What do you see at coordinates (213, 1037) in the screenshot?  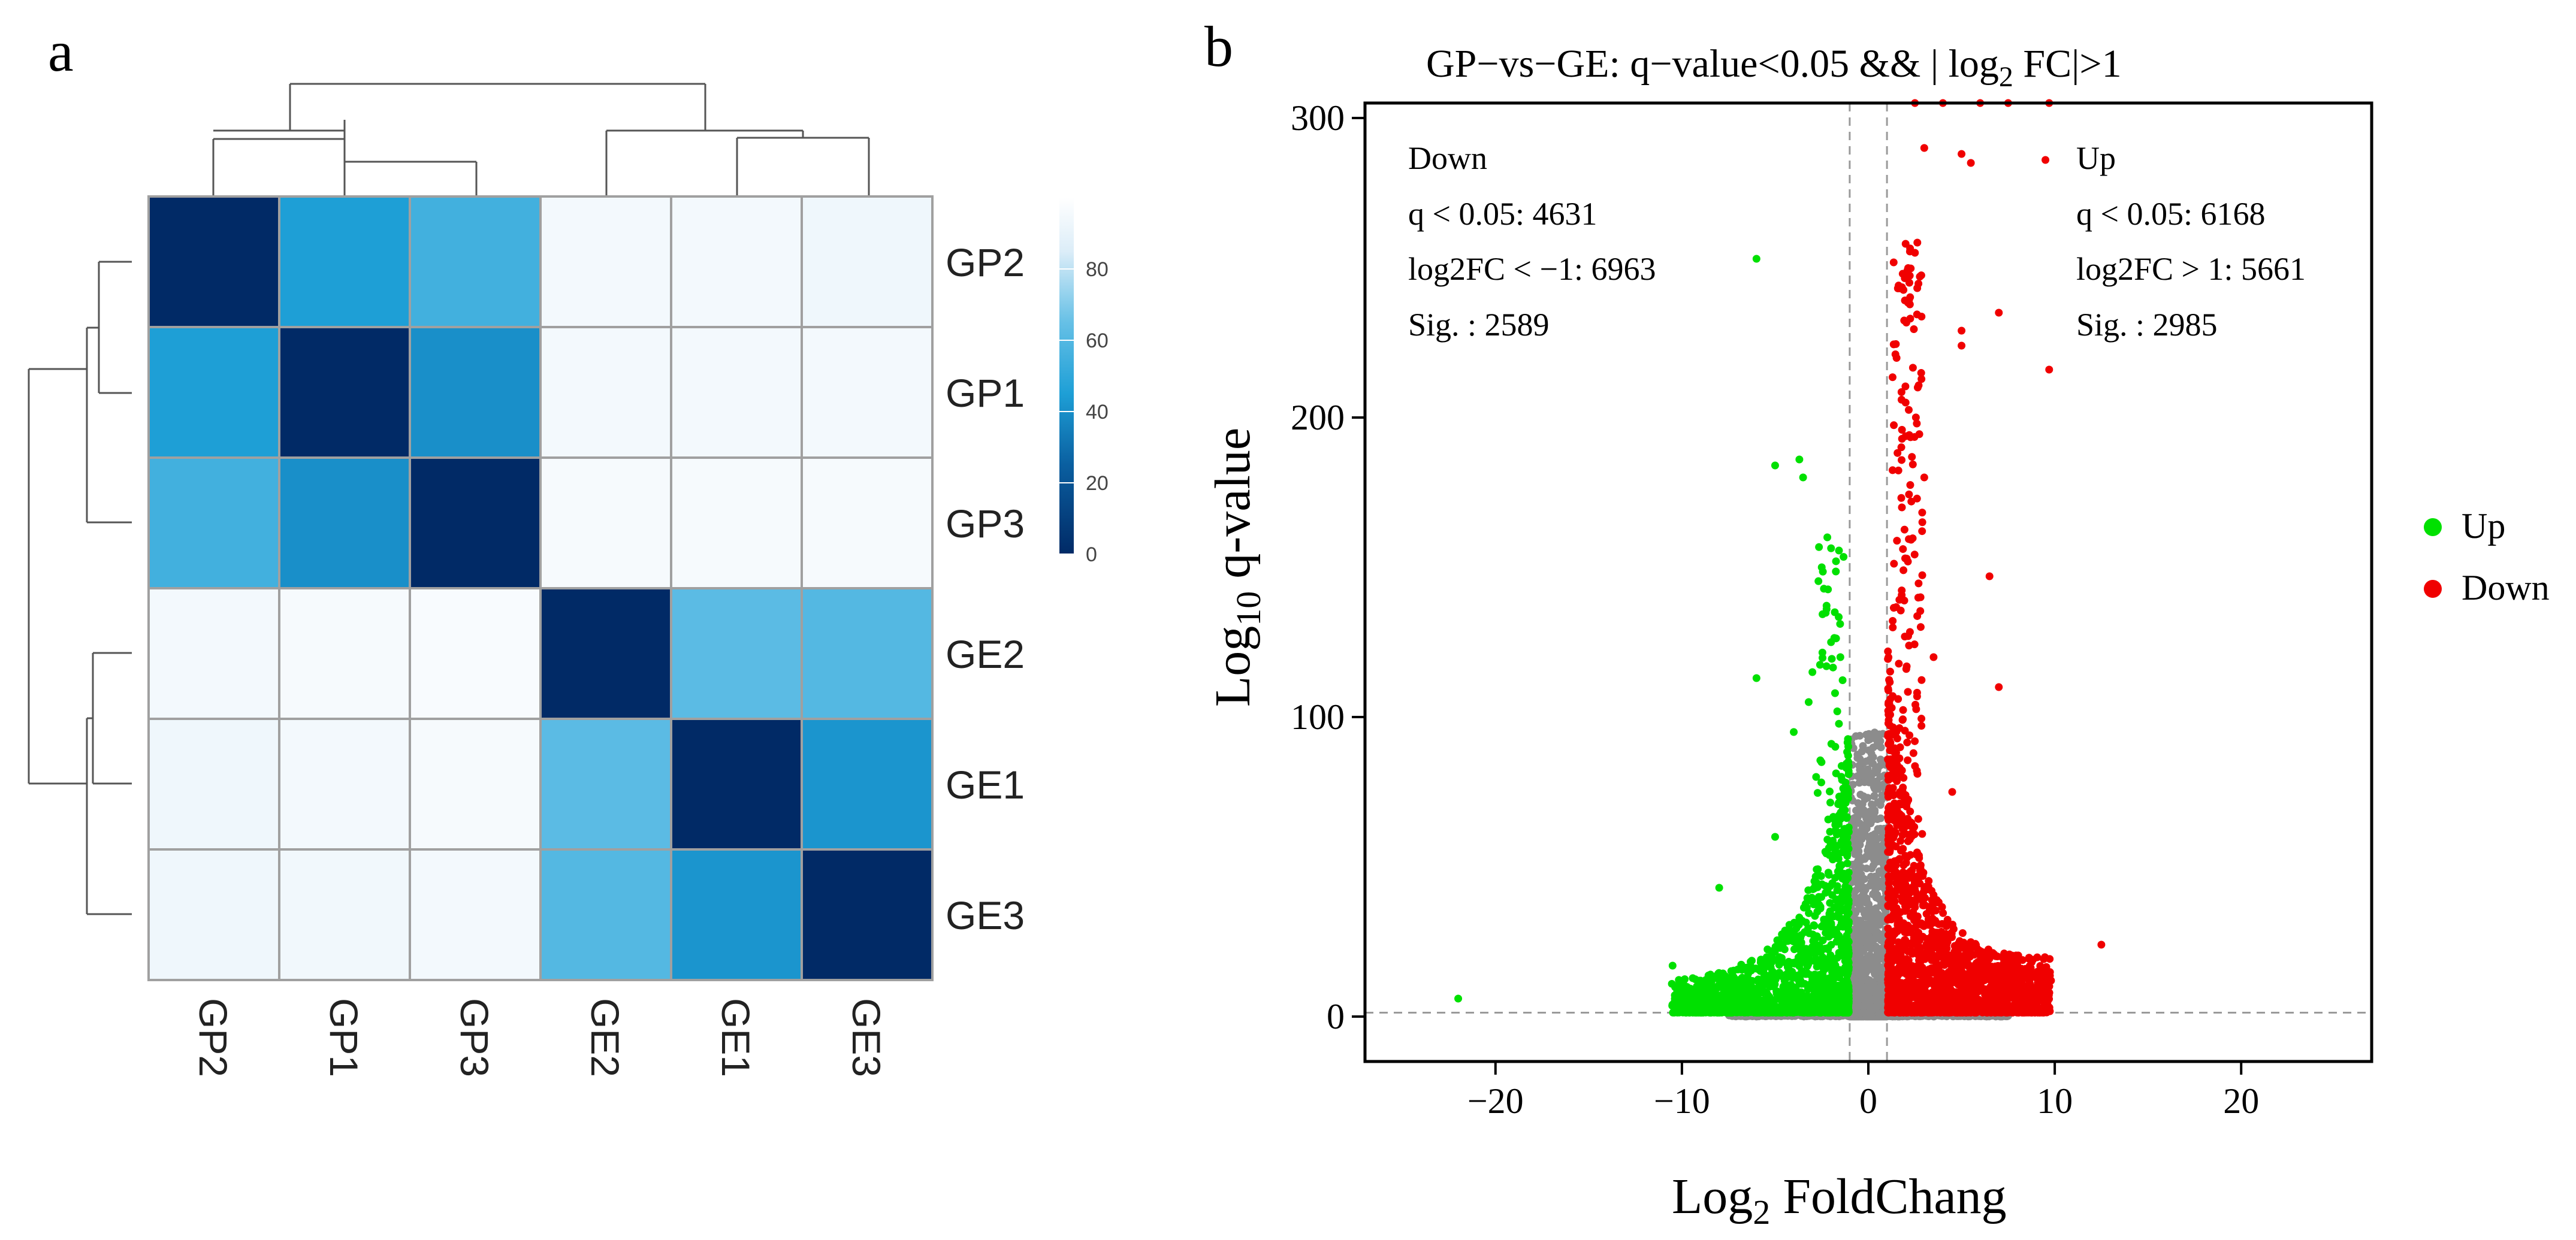 I see `heatmap-col-label: GP2` at bounding box center [213, 1037].